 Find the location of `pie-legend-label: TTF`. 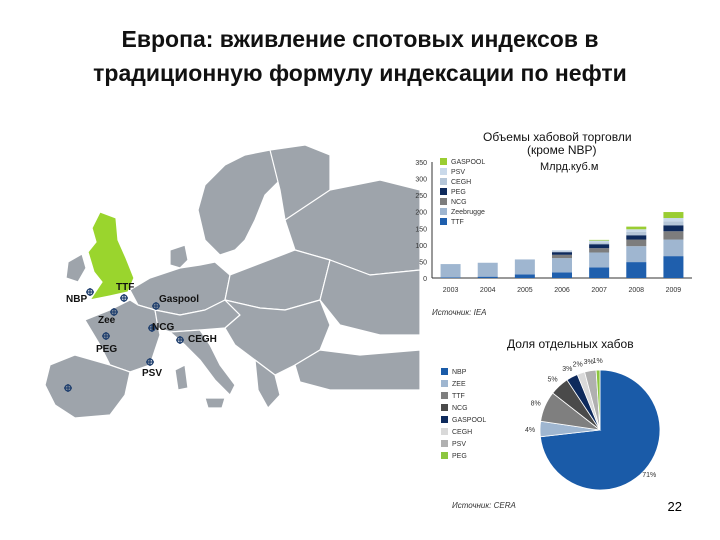

pie-legend-label: TTF is located at coordinates (458, 396).